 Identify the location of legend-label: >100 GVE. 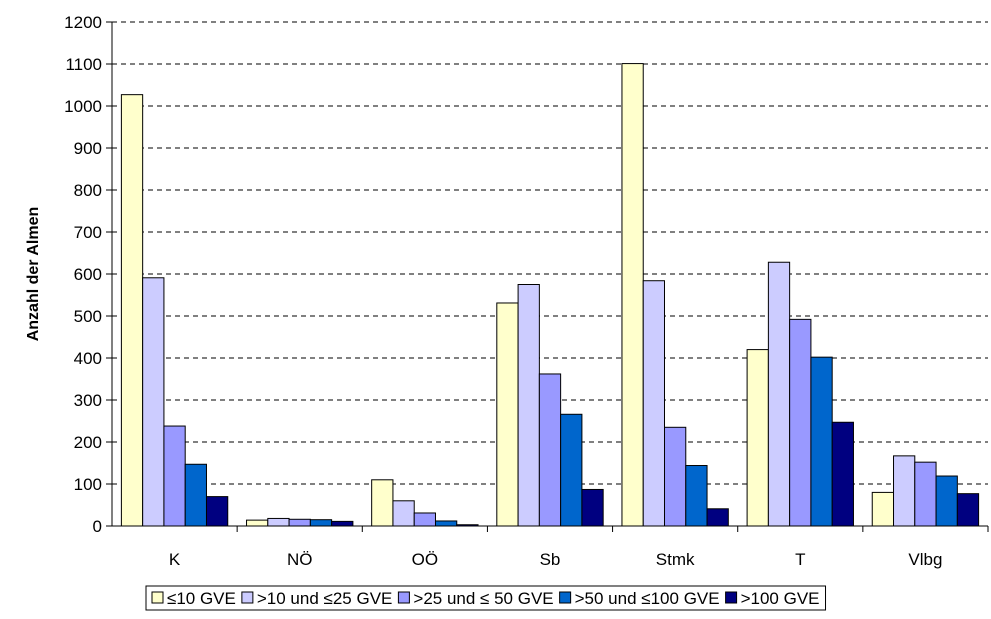
(780, 598).